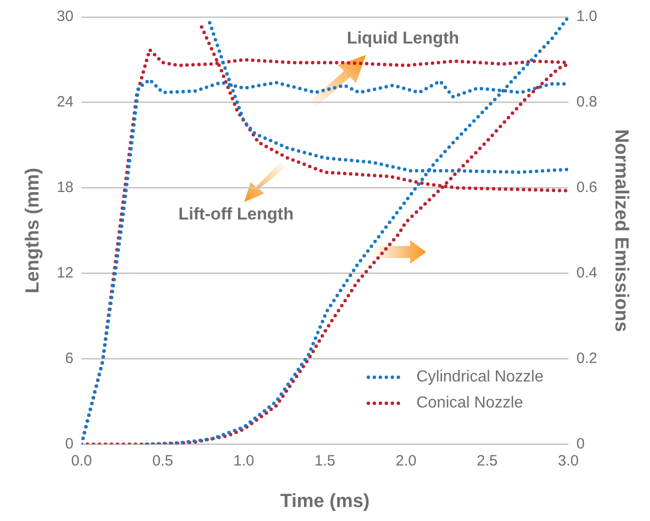  What do you see at coordinates (81, 461) in the screenshot?
I see `x-tick-label: 0.0` at bounding box center [81, 461].